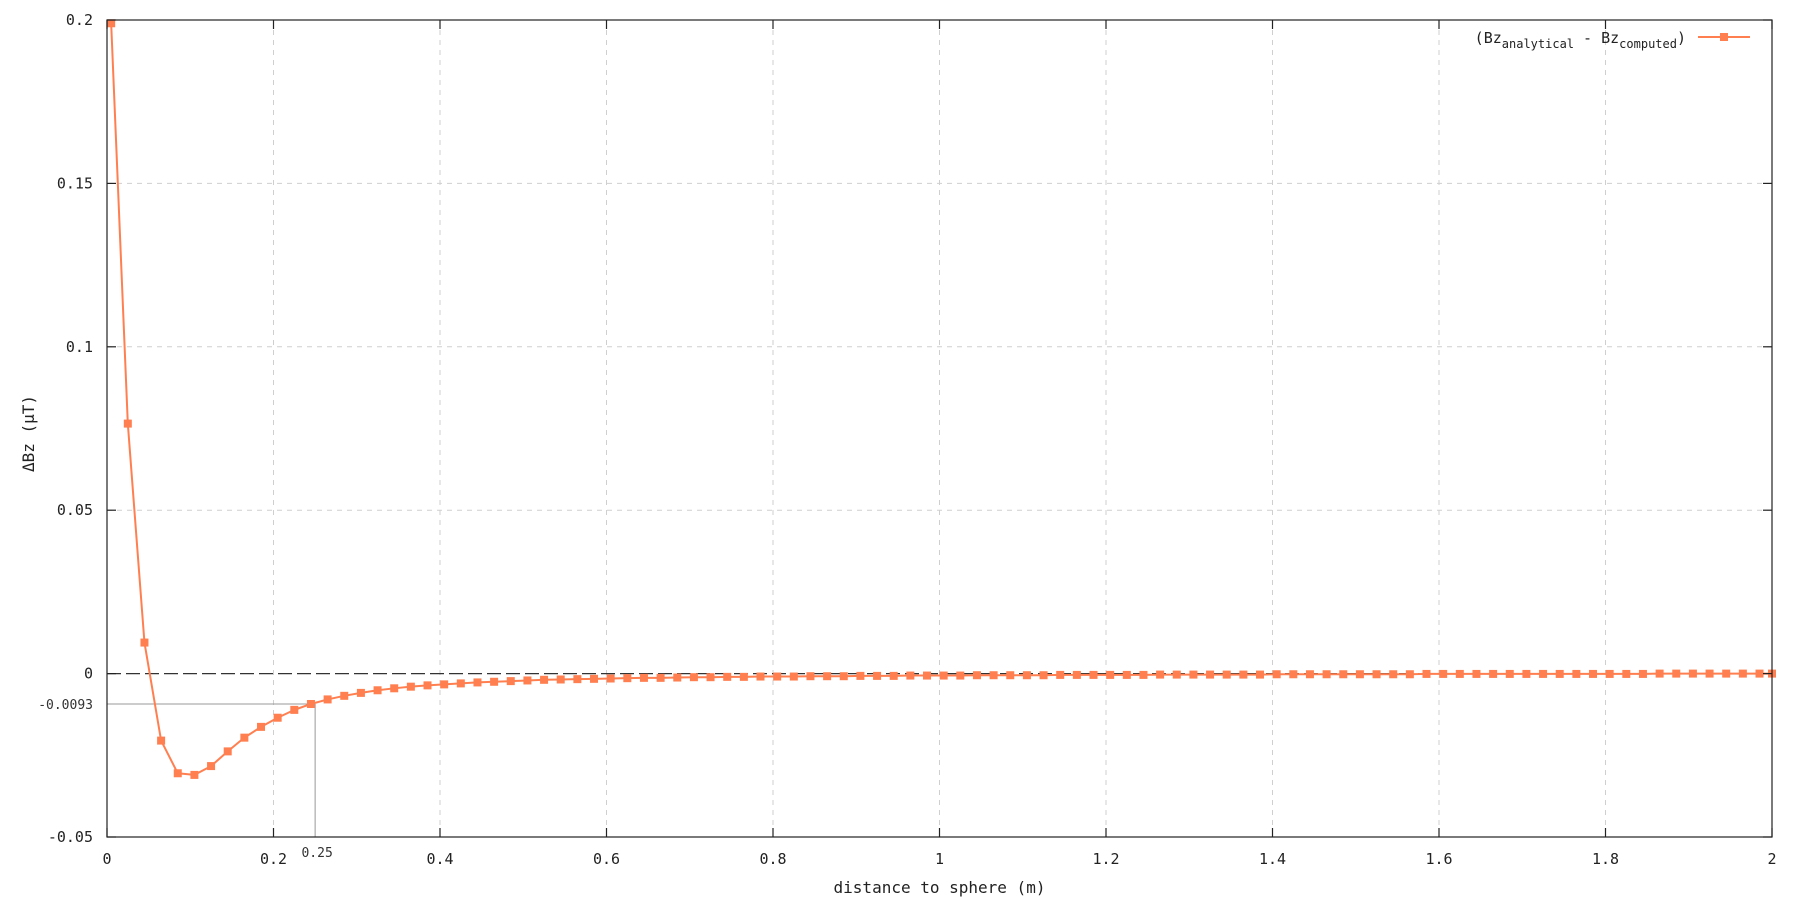 The width and height of the screenshot is (1800, 900). I want to click on x-tick-label: 0.2, so click(273, 859).